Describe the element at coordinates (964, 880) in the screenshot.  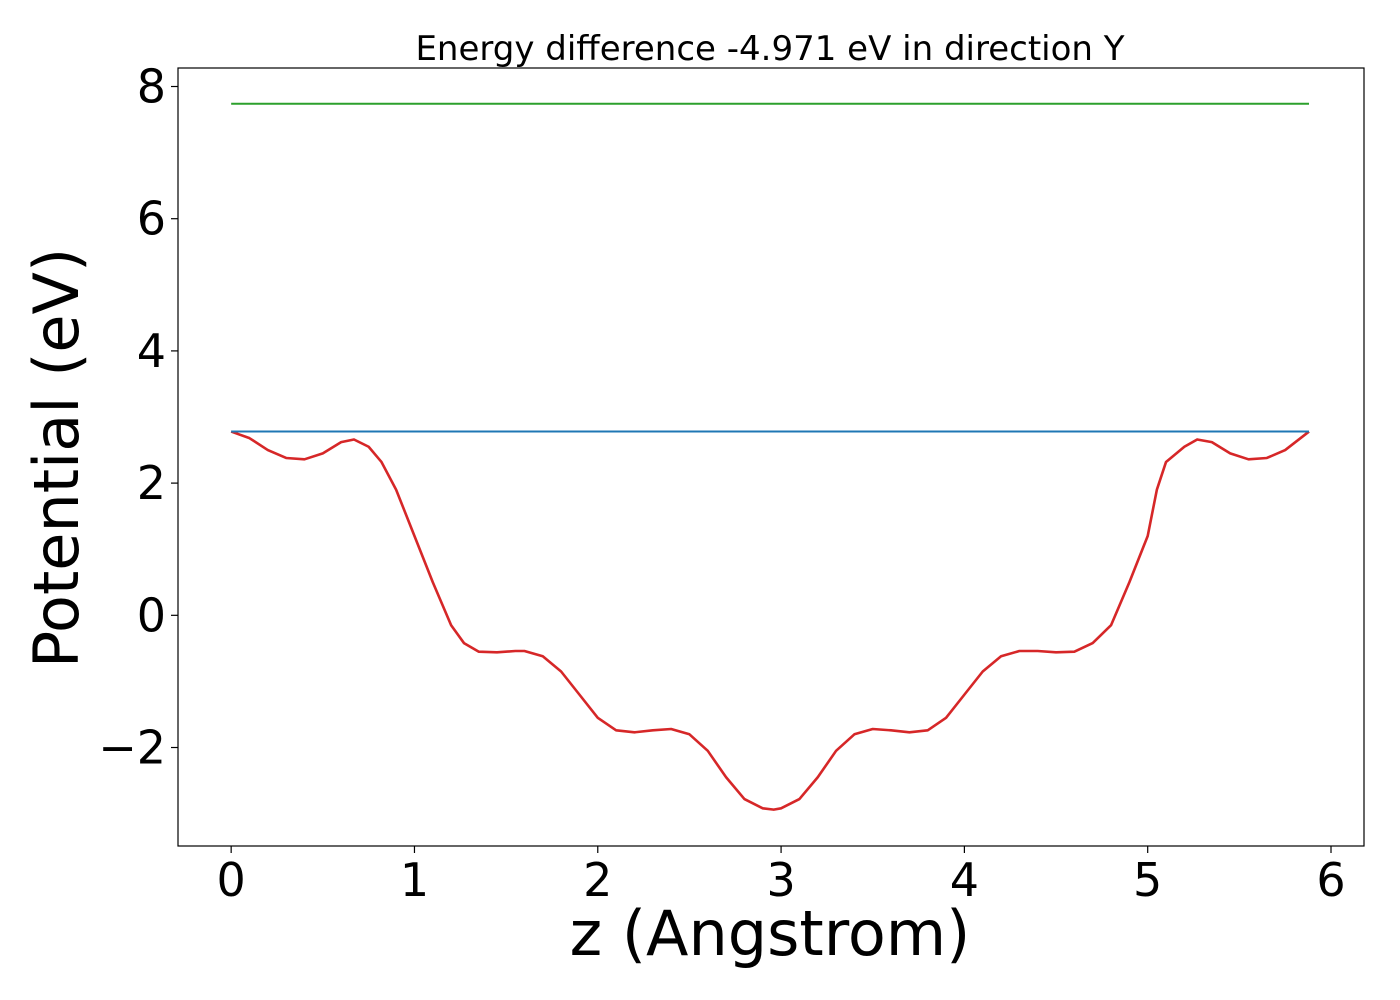
I see `x-tick-label: 4` at that location.